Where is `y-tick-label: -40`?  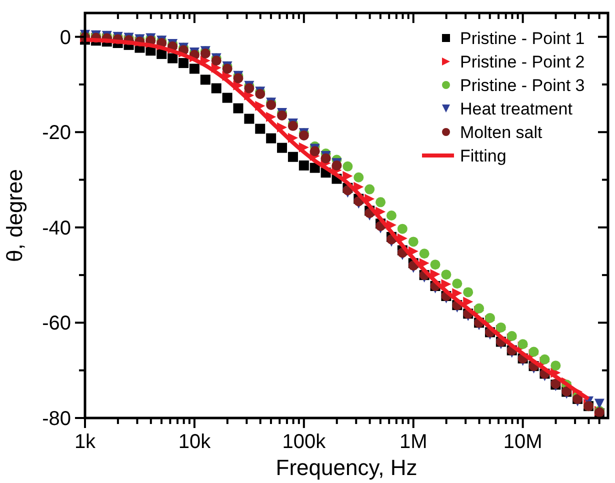 y-tick-label: -40 is located at coordinates (56, 228).